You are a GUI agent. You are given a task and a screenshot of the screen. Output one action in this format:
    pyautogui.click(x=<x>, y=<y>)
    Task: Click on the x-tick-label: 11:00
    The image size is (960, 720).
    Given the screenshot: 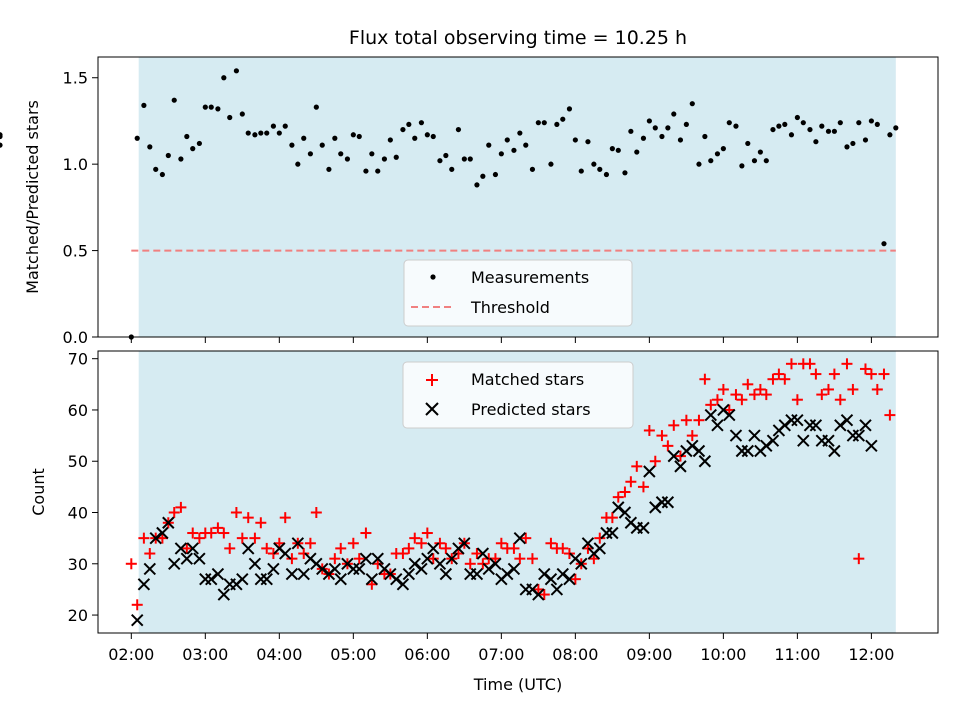 What is the action you would take?
    pyautogui.click(x=797, y=654)
    